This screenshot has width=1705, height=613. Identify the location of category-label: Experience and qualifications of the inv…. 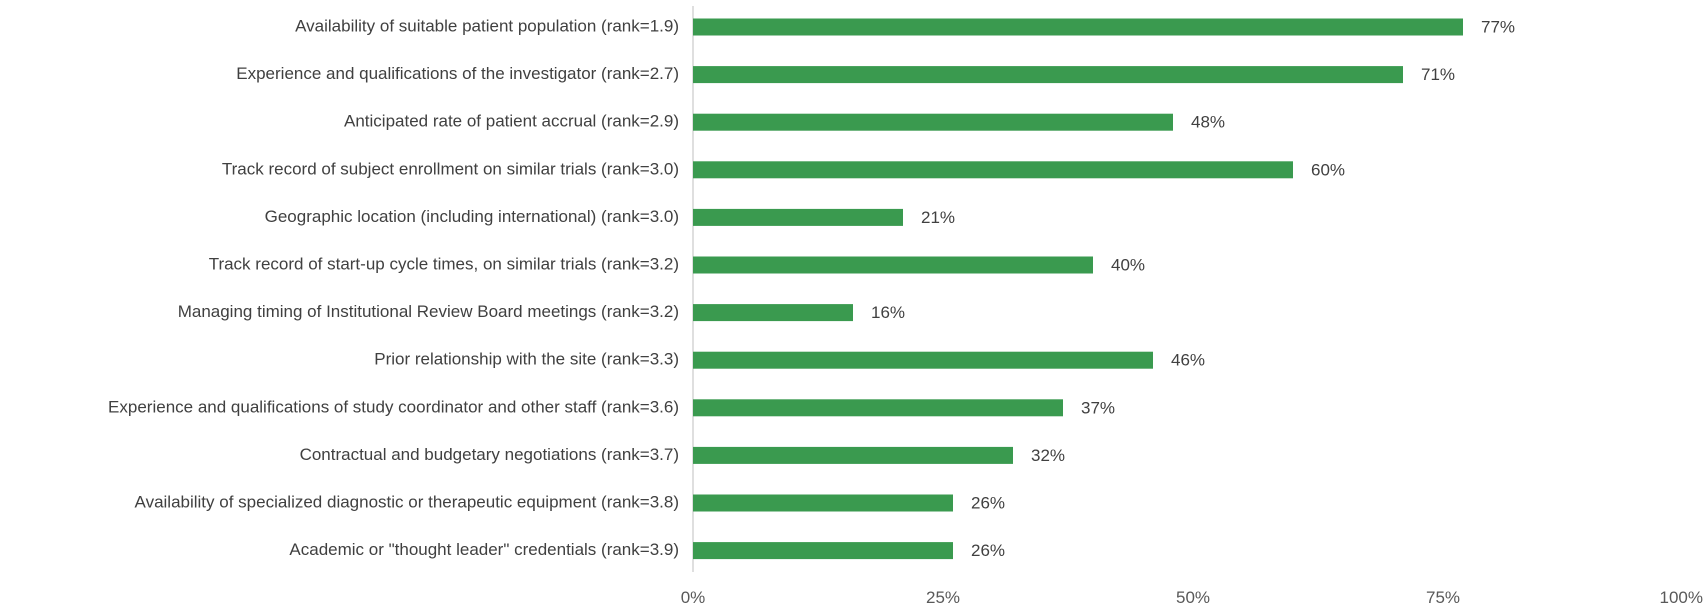
(457, 73).